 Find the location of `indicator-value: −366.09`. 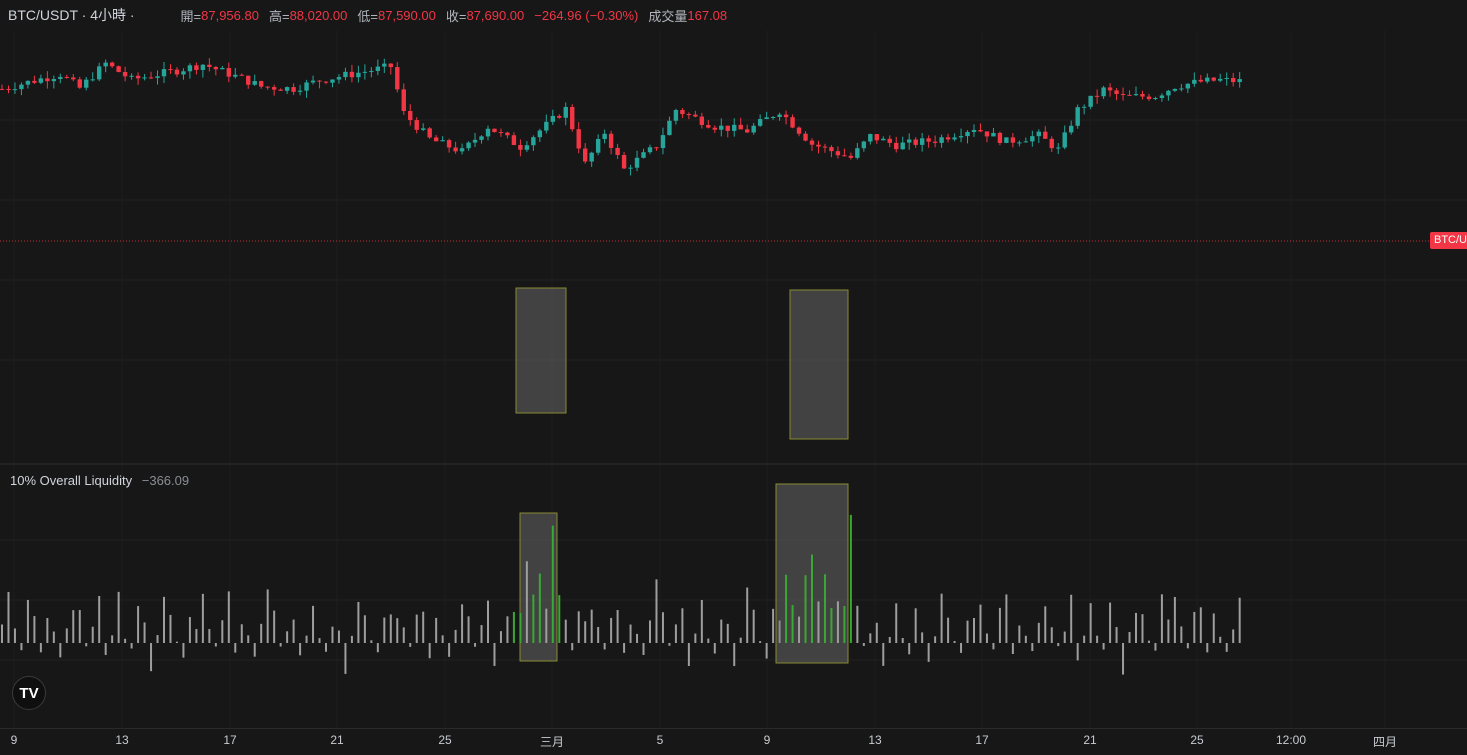

indicator-value: −366.09 is located at coordinates (165, 480).